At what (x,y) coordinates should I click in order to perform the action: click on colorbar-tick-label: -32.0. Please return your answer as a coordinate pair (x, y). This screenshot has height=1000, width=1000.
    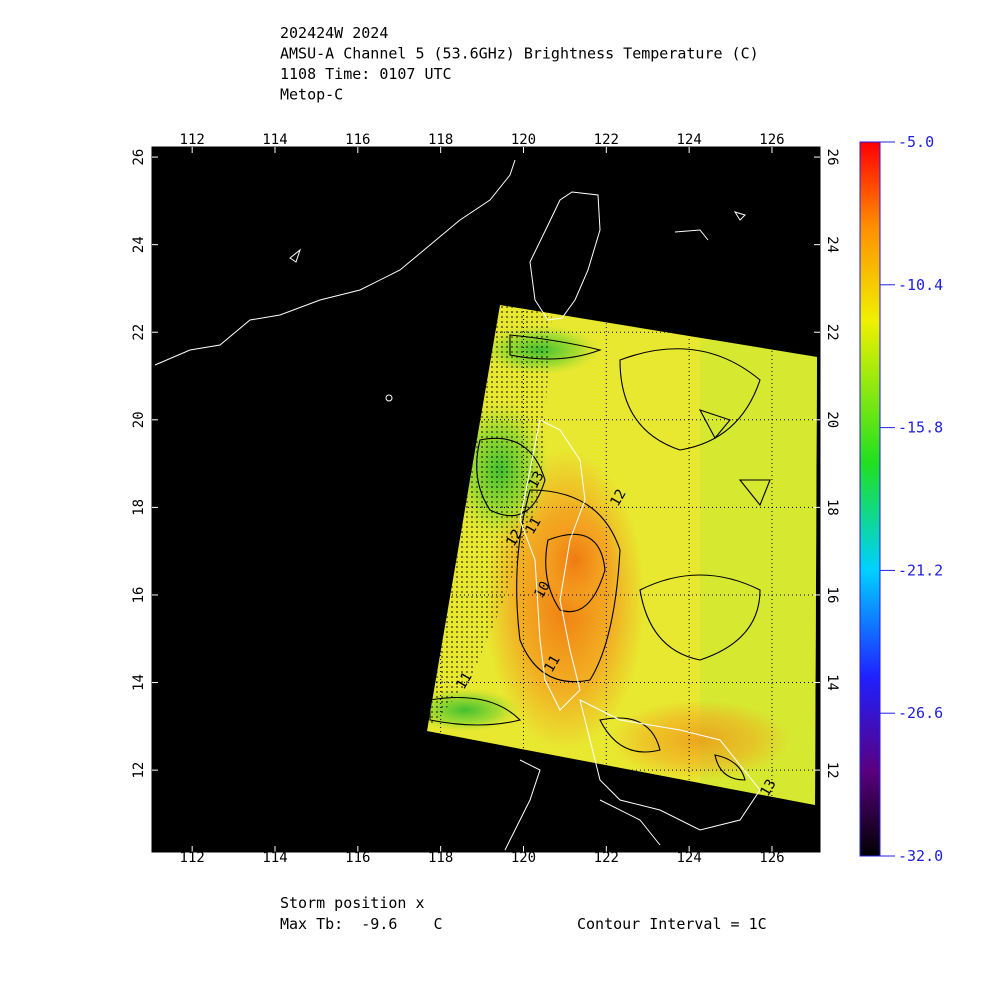
    Looking at the image, I should click on (920, 856).